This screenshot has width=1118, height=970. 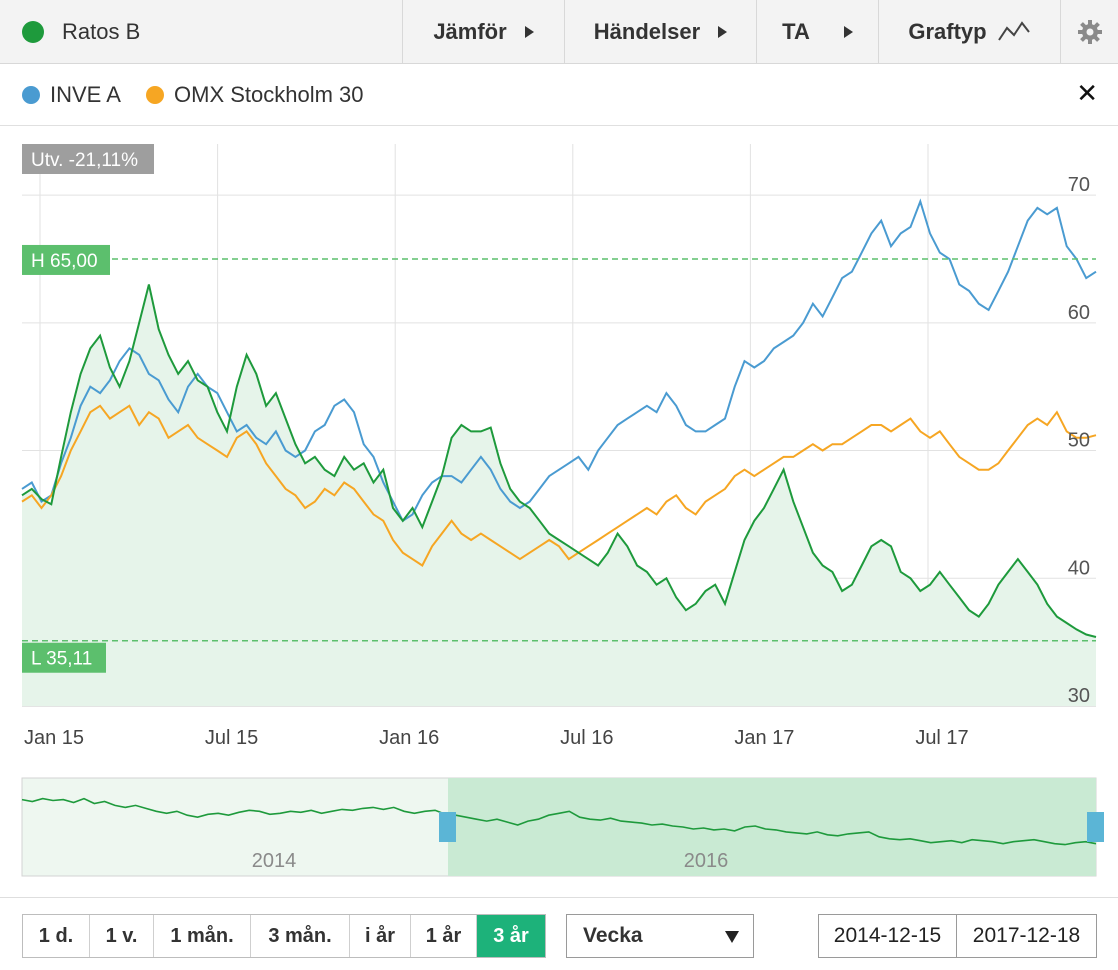 I want to click on instrument-title: Ratos B, so click(x=70, y=32).